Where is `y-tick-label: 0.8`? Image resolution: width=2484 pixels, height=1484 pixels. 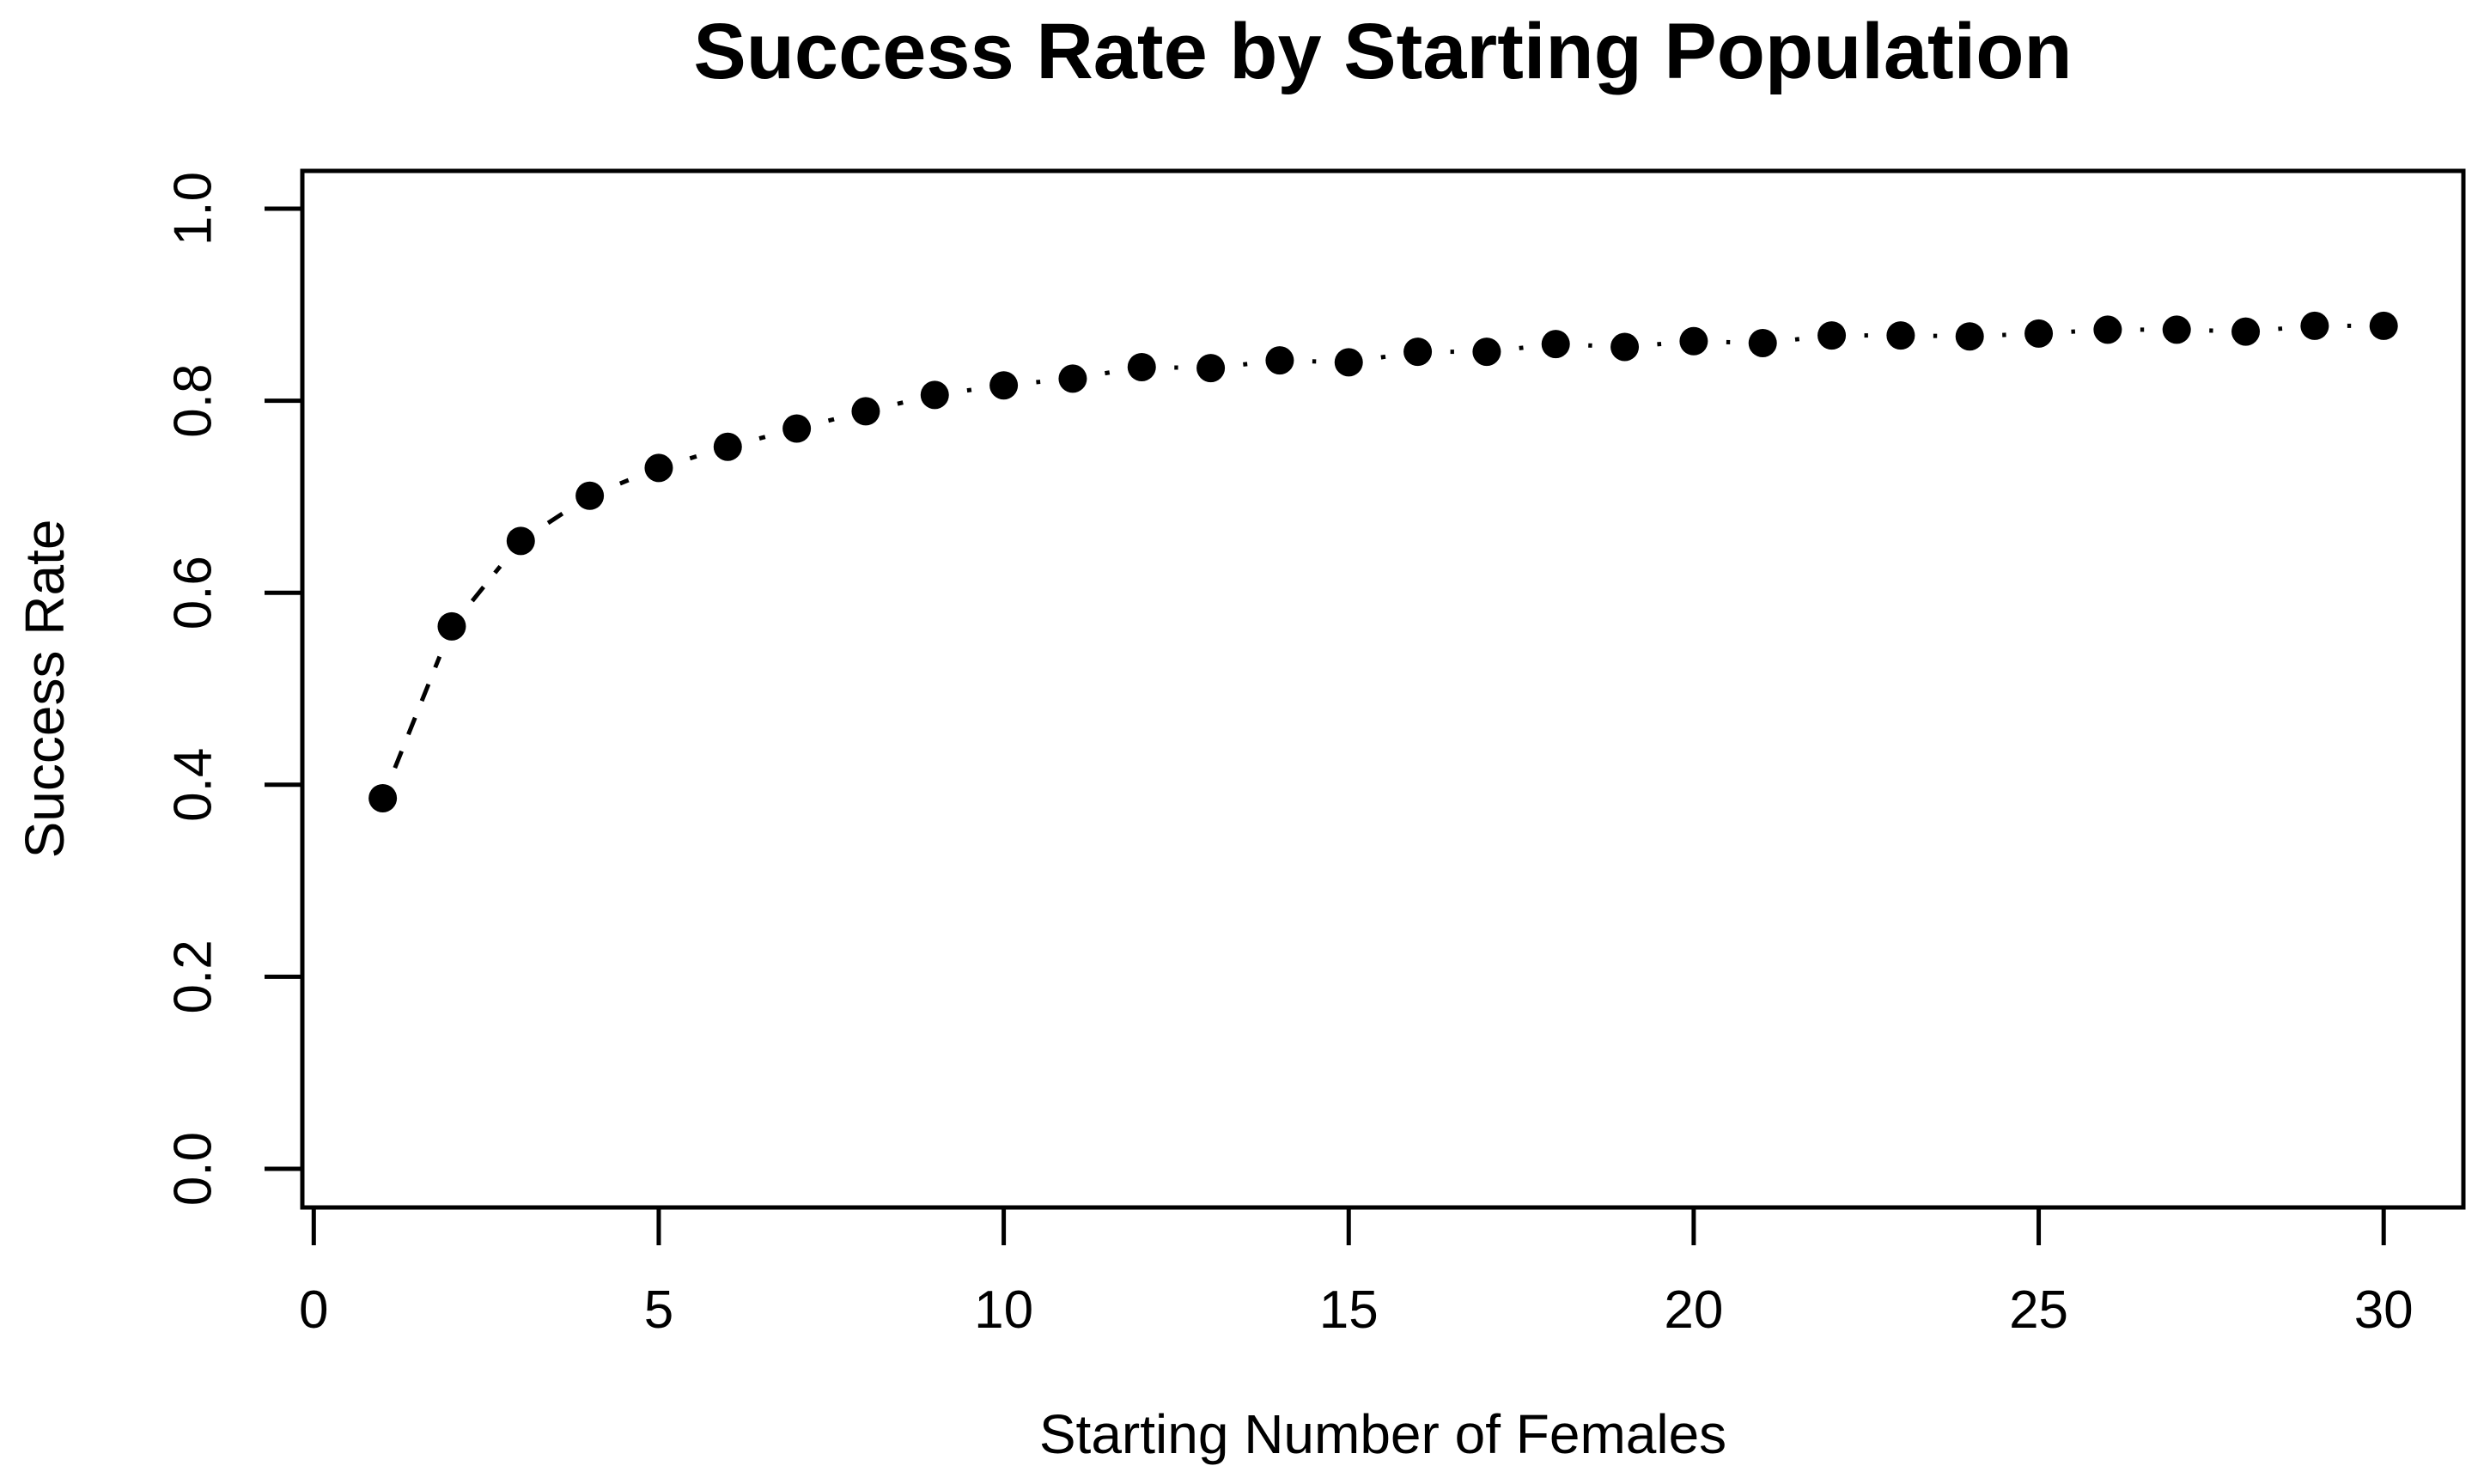
y-tick-label: 0.8 is located at coordinates (193, 400).